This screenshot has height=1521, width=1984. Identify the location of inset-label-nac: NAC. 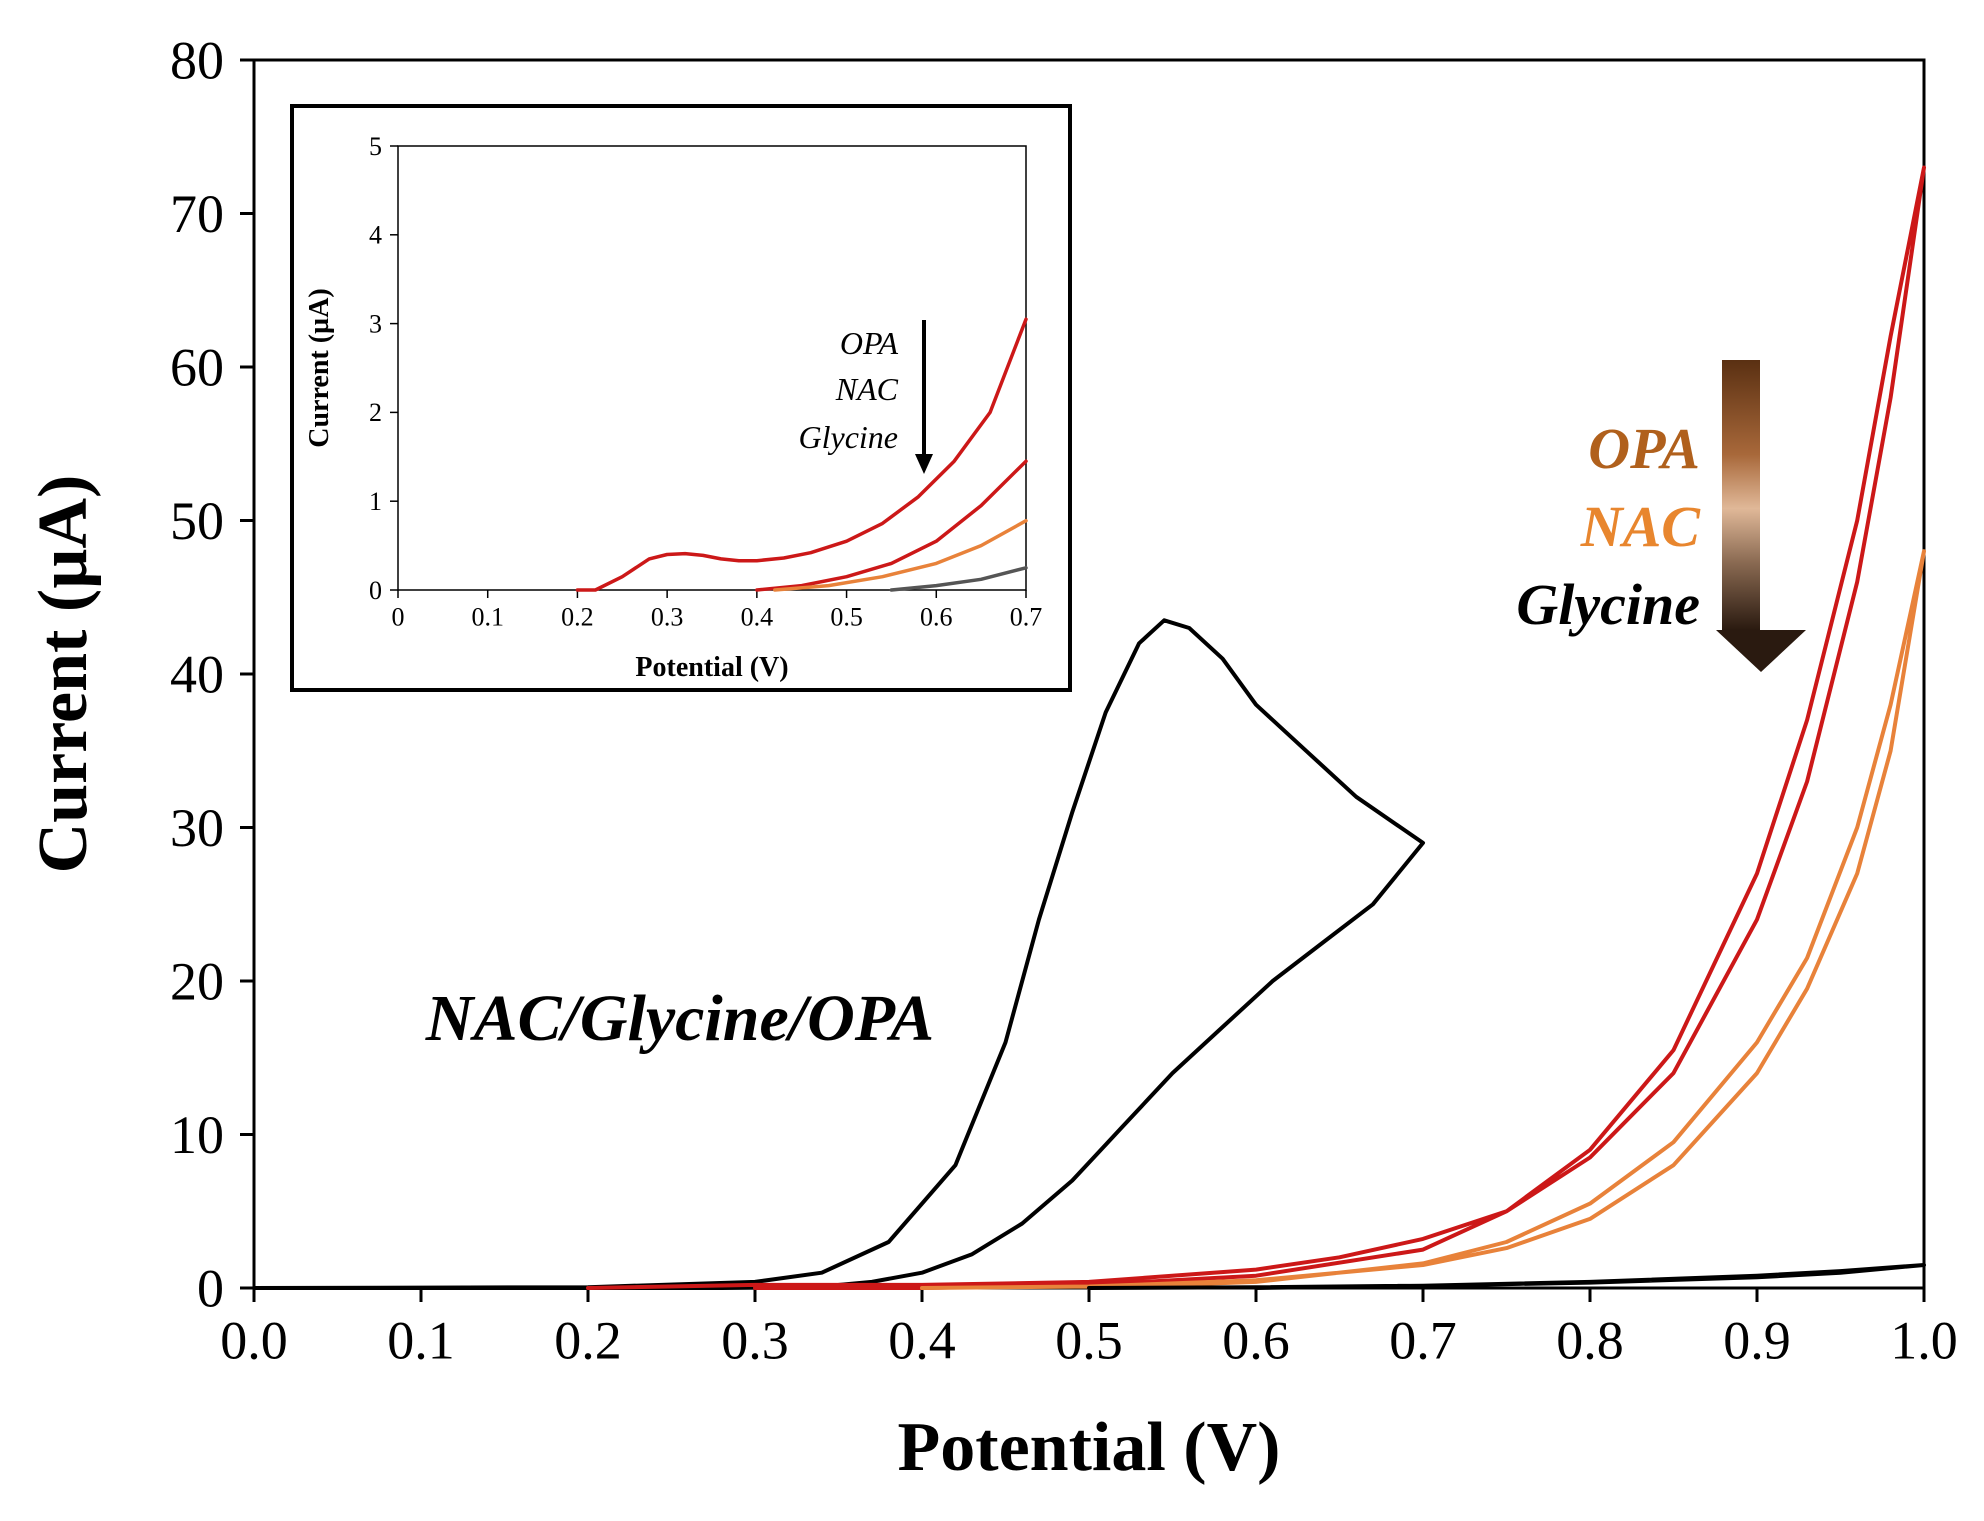
(867, 389).